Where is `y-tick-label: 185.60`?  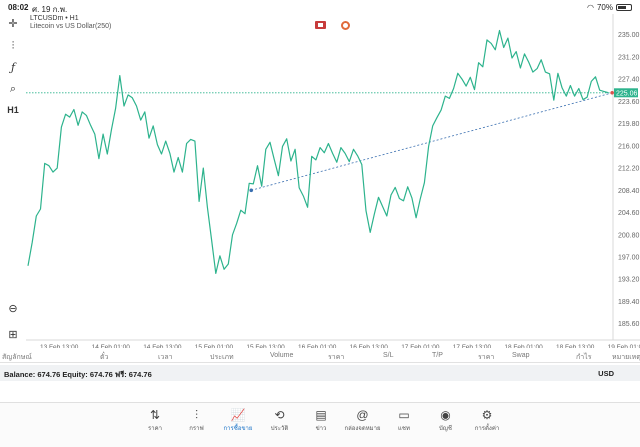
y-tick-label: 185.60 is located at coordinates (629, 324).